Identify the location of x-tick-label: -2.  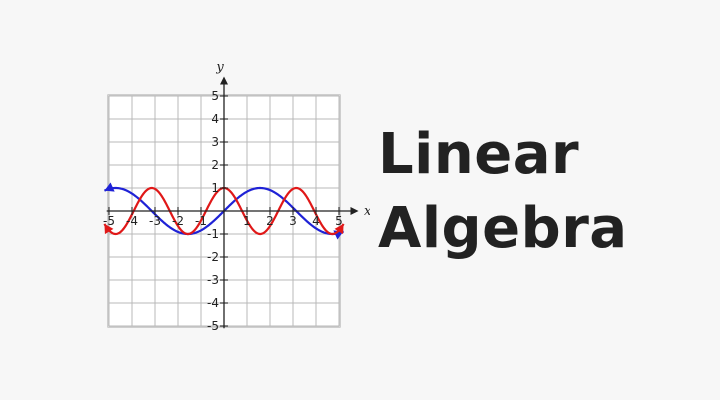
(178, 221).